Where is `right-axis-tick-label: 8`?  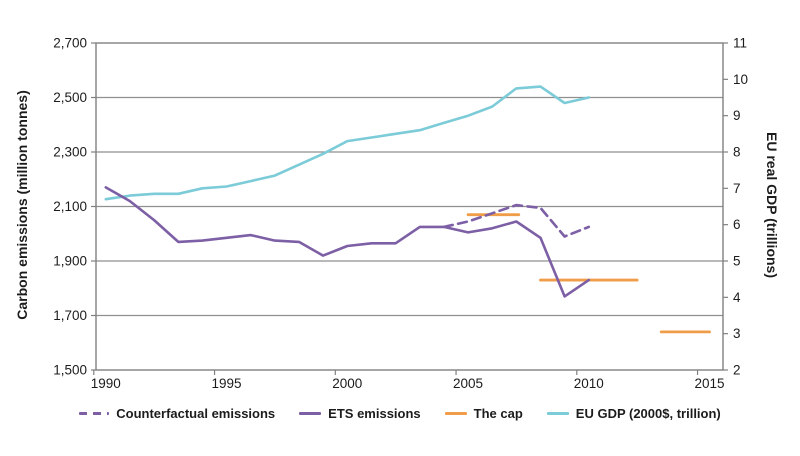 right-axis-tick-label: 8 is located at coordinates (737, 152).